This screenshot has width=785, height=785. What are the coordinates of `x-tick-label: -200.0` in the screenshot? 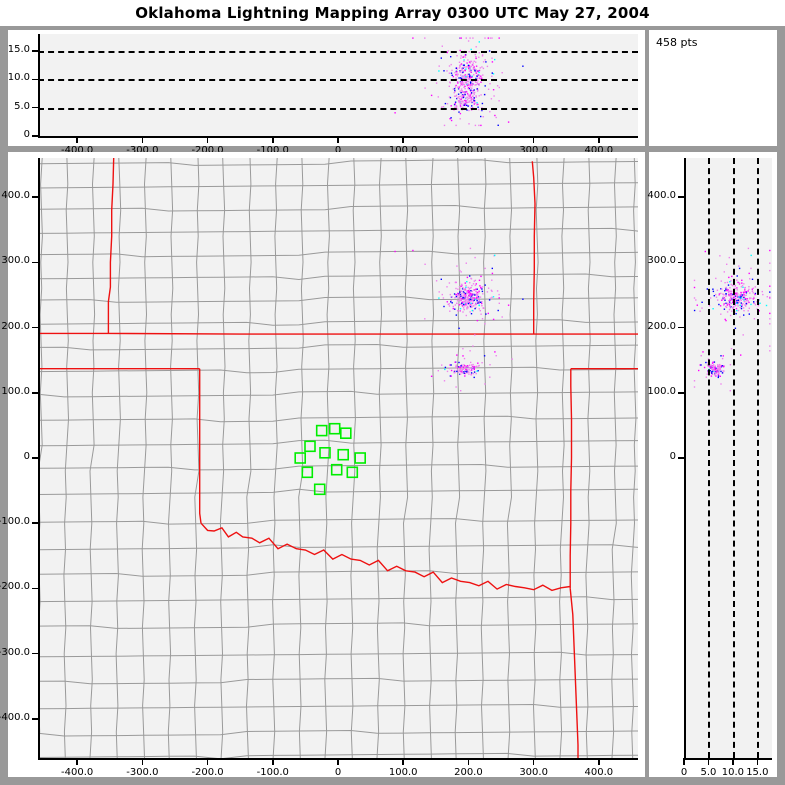 It's located at (207, 772).